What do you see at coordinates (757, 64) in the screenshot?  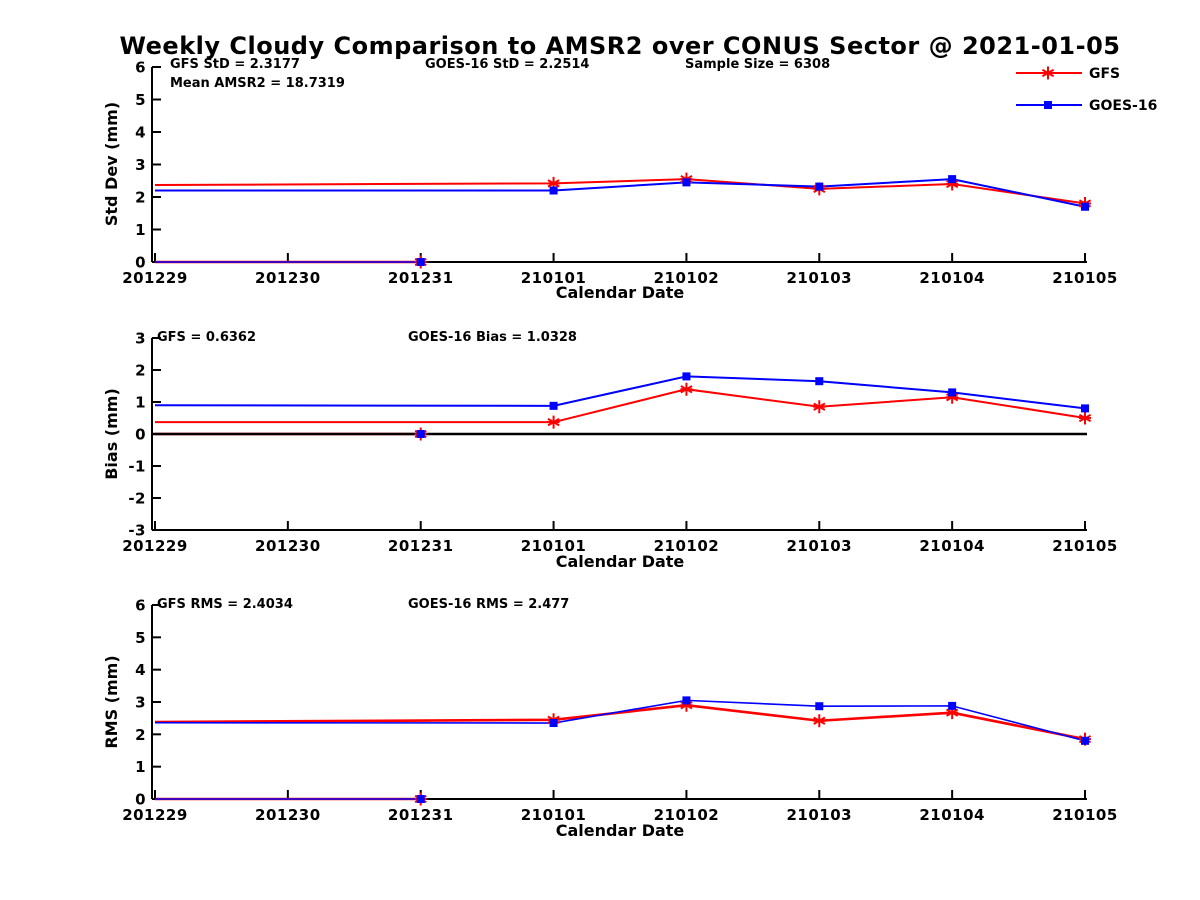 I see `p1-stat-sample-size: Sample Size = 6308` at bounding box center [757, 64].